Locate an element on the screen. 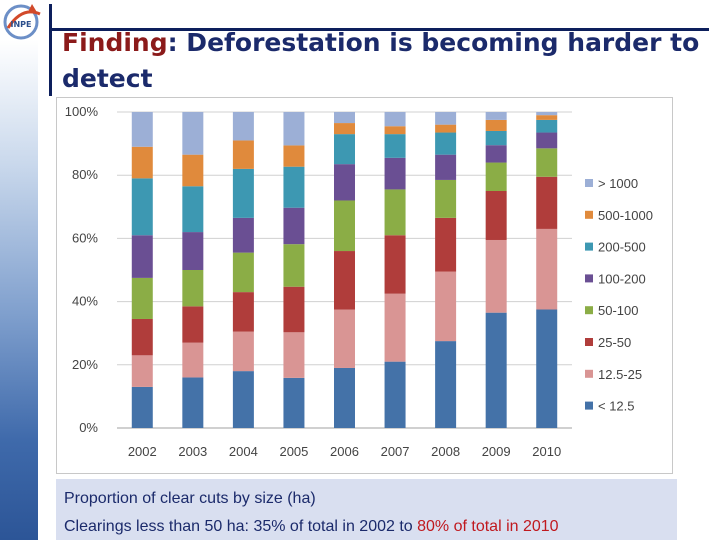 Image resolution: width=720 pixels, height=541 pixels. y-tick-label: 60% is located at coordinates (85, 237).